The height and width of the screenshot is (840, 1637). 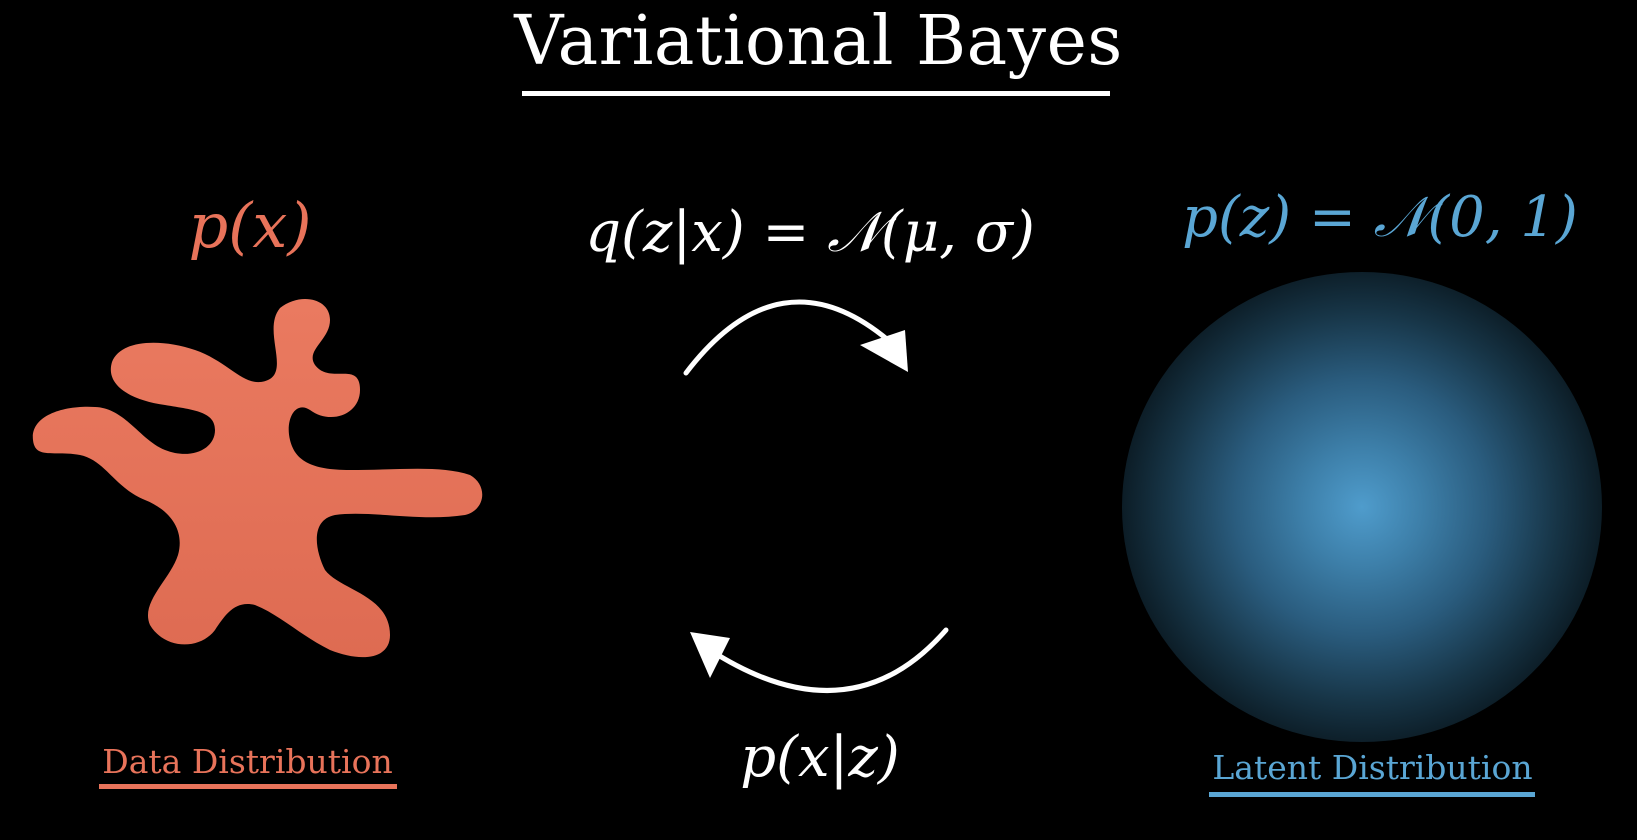 What do you see at coordinates (816, 93) in the screenshot?
I see `title-underline` at bounding box center [816, 93].